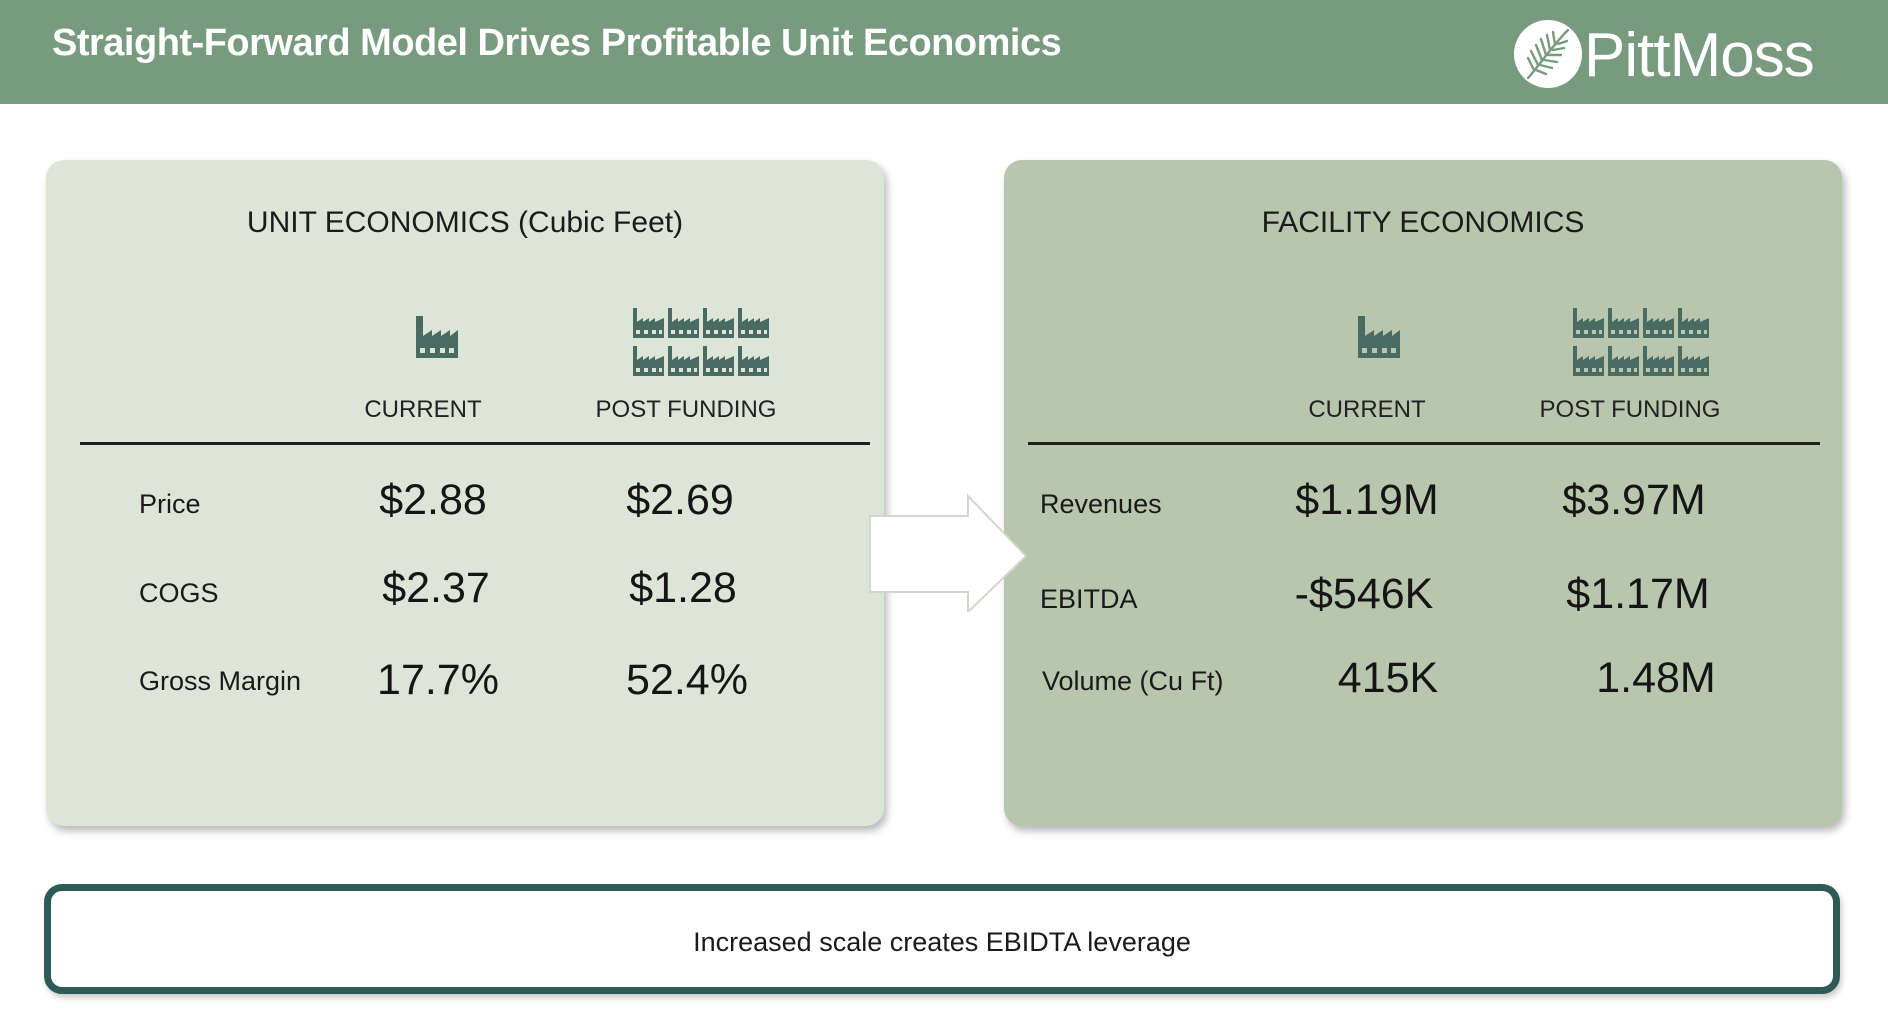 The image size is (1888, 1024). Describe the element at coordinates (1699, 55) in the screenshot. I see `brand-name: PittMoss` at that location.